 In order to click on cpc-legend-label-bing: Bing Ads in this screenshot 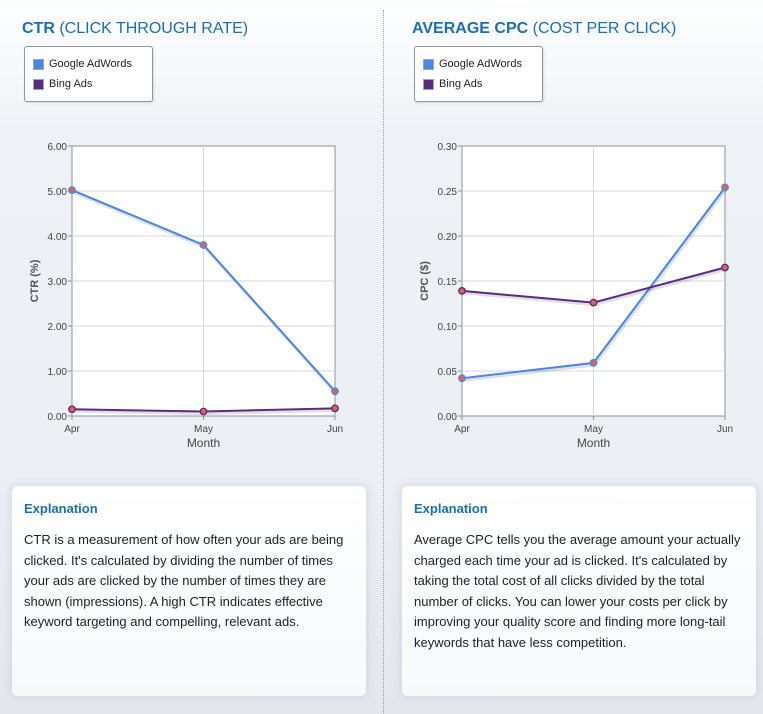, I will do `click(461, 84)`.